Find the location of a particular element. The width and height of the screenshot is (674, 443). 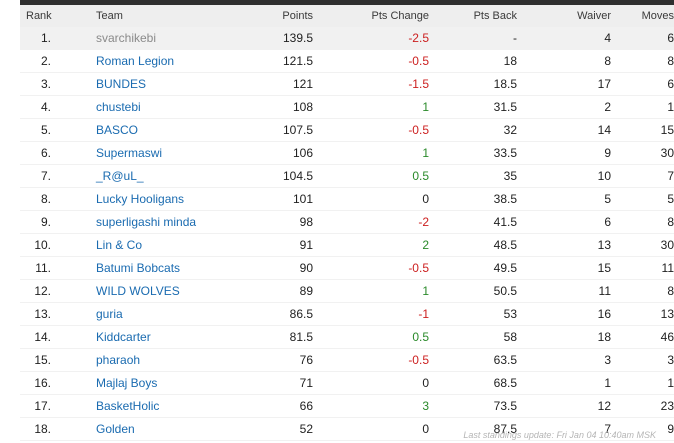

table-row: 8. Lucky Hooligans 101 0 38.5 5 5 is located at coordinates (347, 199).